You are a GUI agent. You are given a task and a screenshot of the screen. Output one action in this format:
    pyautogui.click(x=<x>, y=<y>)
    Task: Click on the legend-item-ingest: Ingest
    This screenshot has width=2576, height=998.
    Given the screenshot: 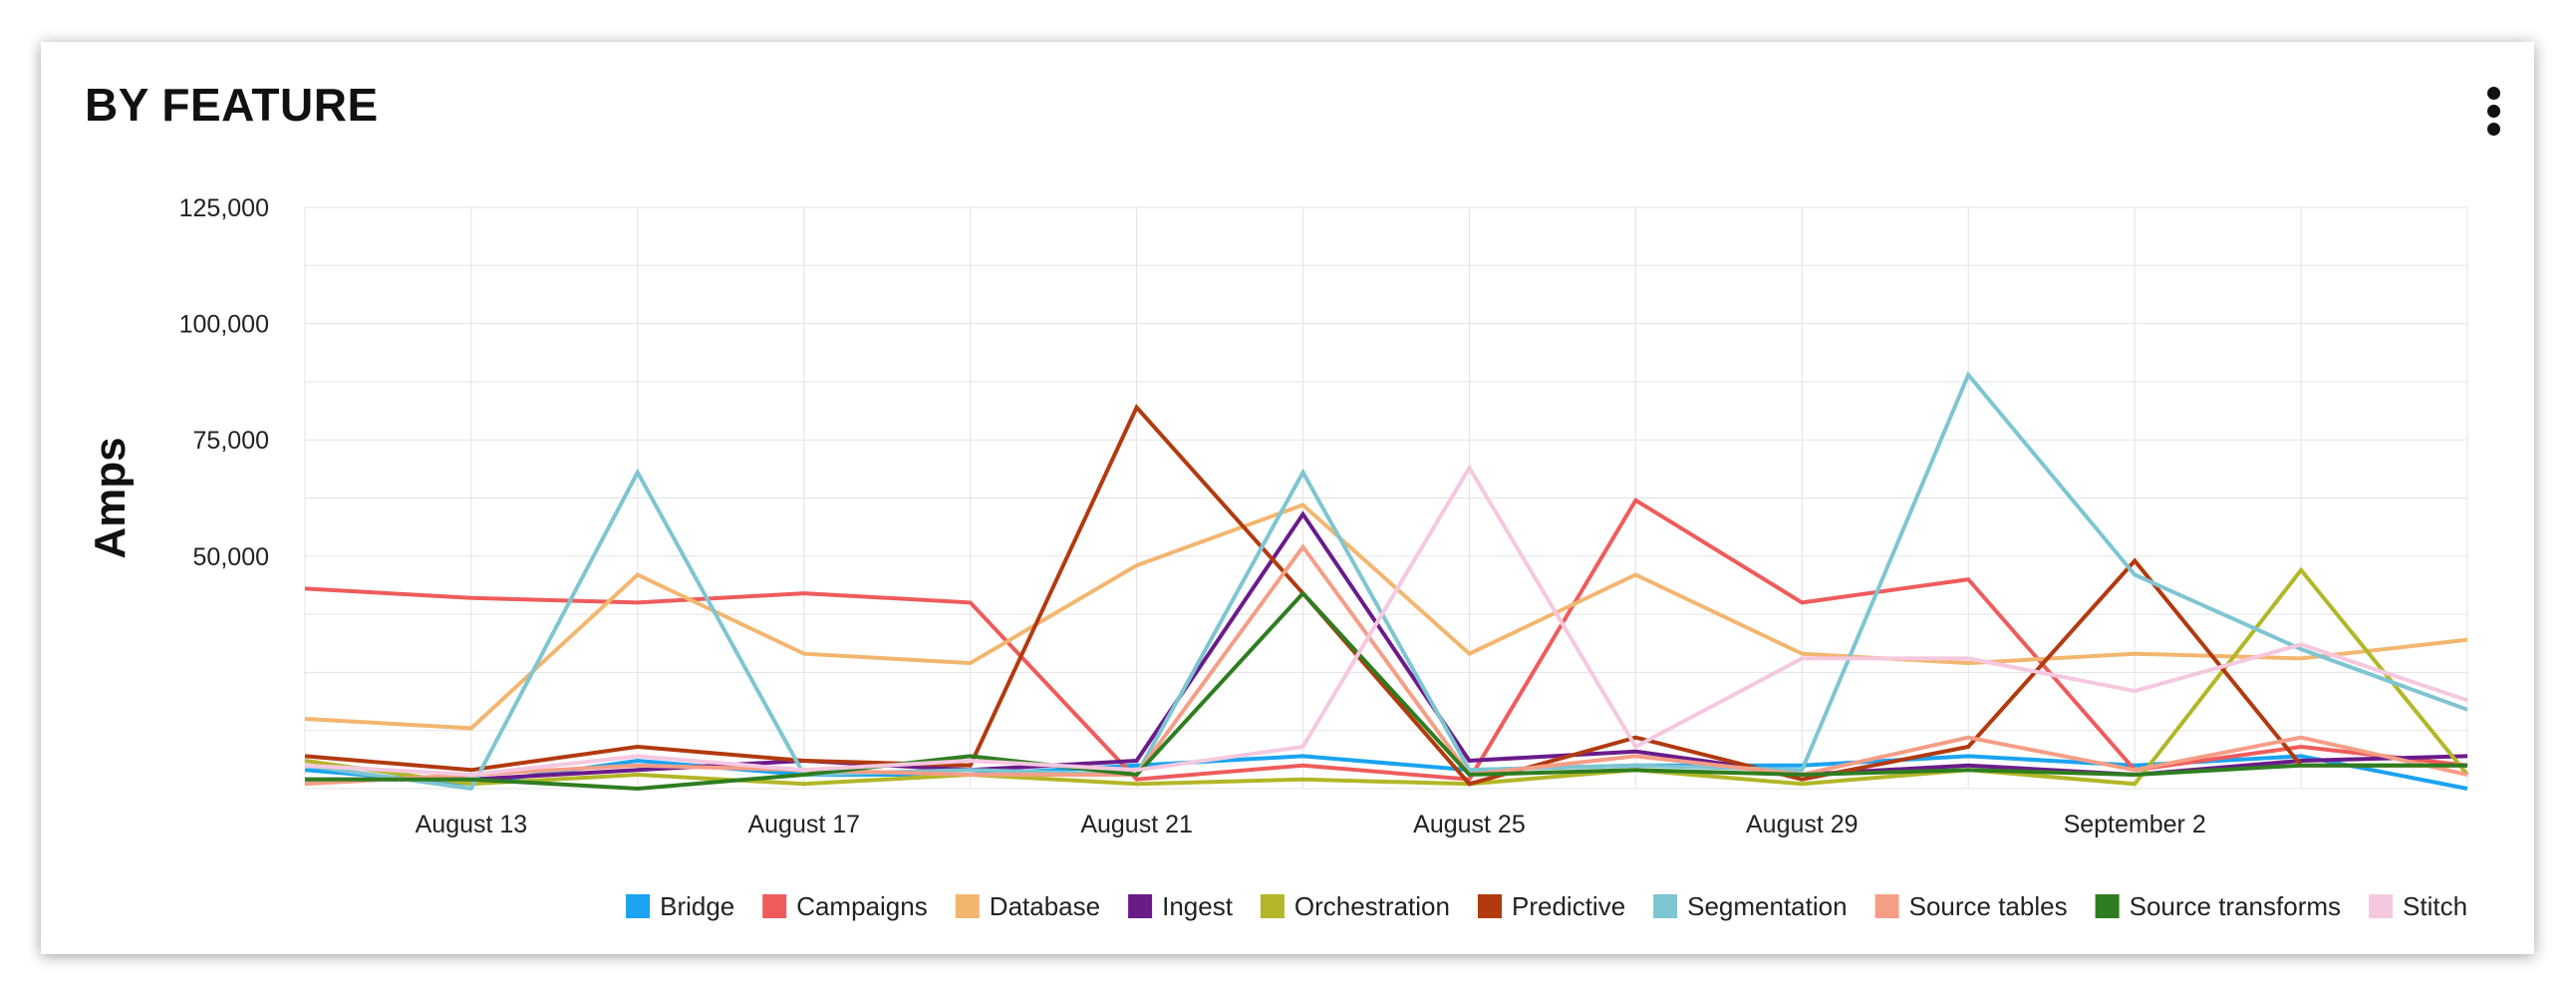 What is the action you would take?
    pyautogui.click(x=1181, y=906)
    